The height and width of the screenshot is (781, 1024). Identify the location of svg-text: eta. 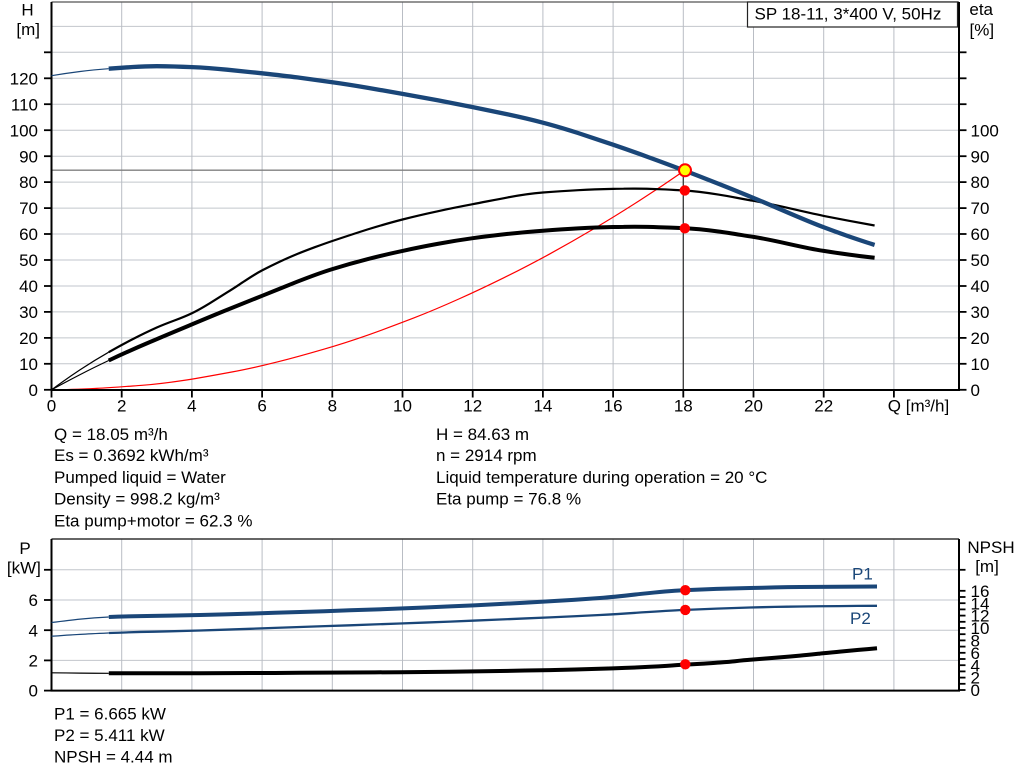
(981, 9).